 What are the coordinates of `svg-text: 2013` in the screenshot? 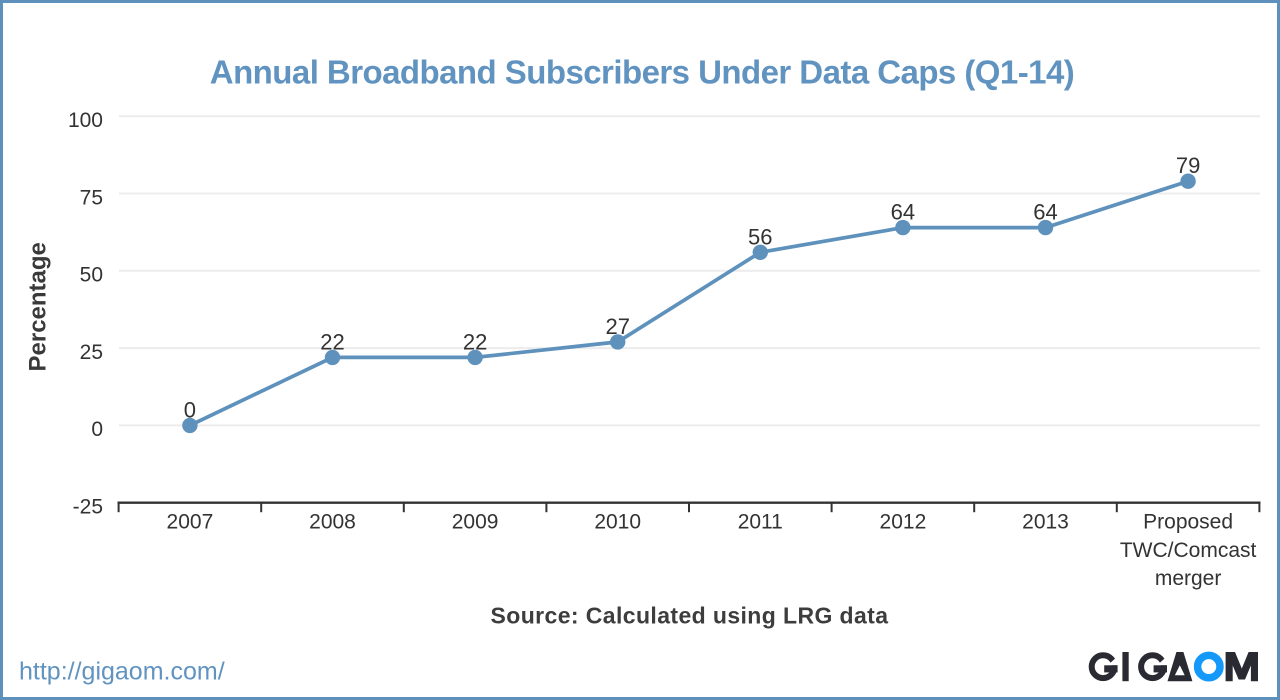 It's located at (1045, 522).